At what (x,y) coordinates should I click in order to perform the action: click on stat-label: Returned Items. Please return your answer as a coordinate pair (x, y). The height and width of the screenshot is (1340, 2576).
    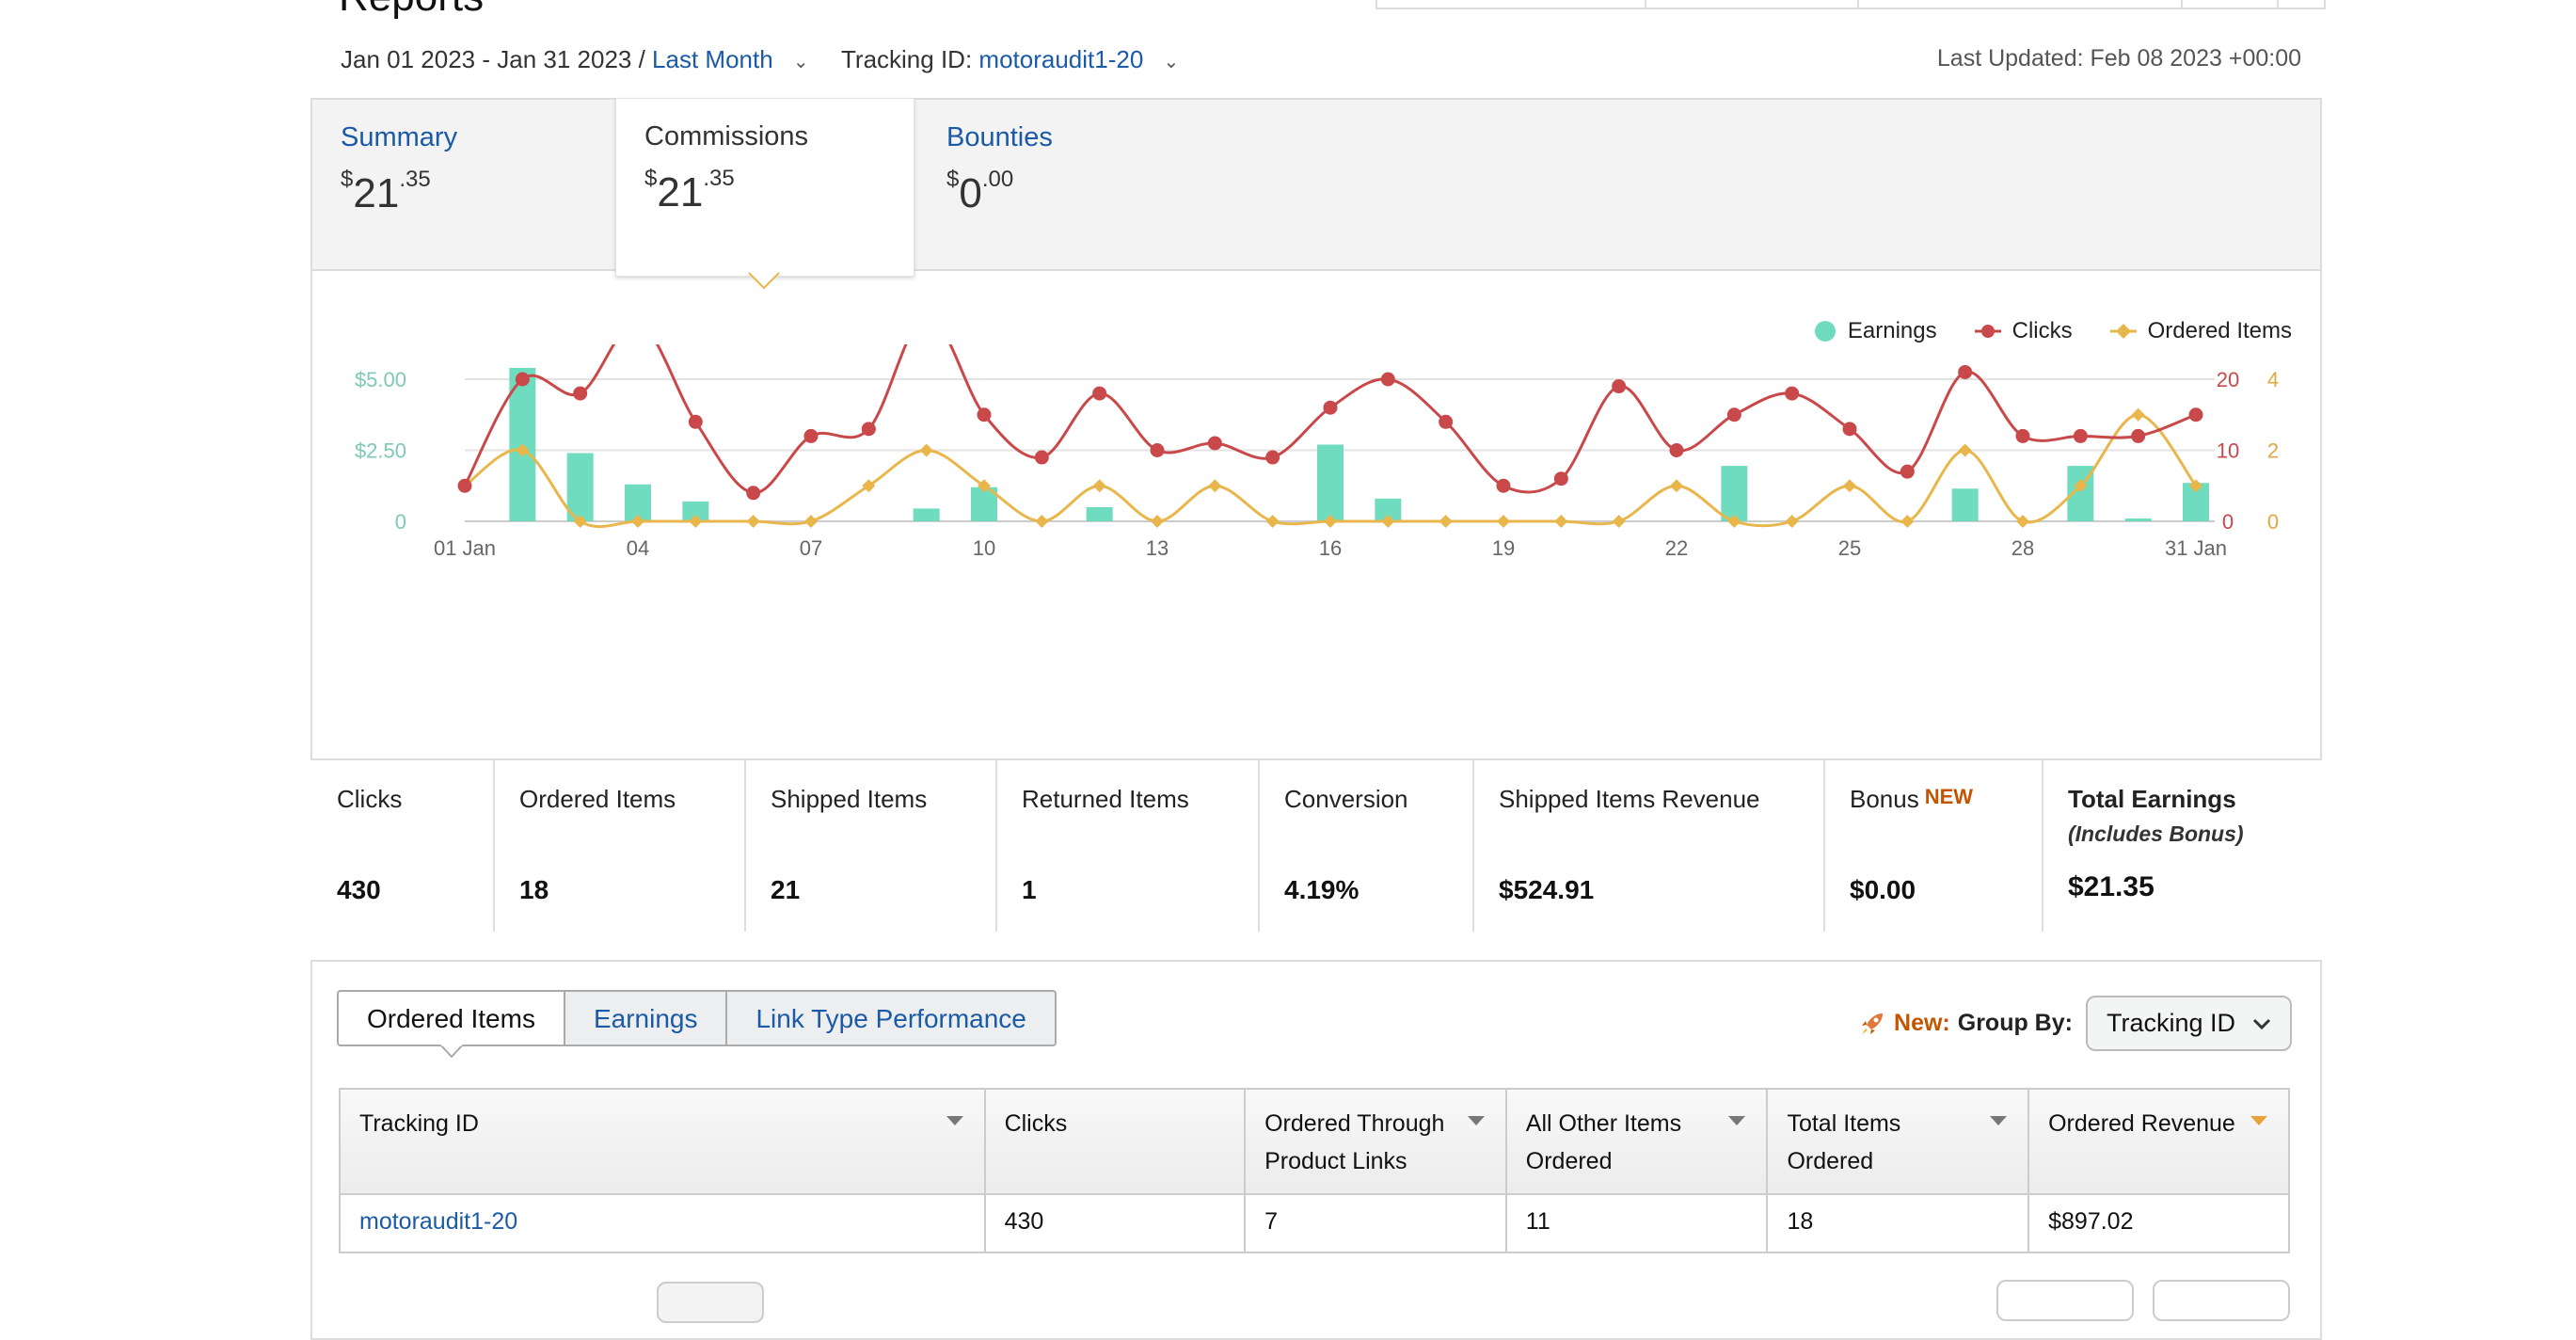
    Looking at the image, I should click on (1105, 799).